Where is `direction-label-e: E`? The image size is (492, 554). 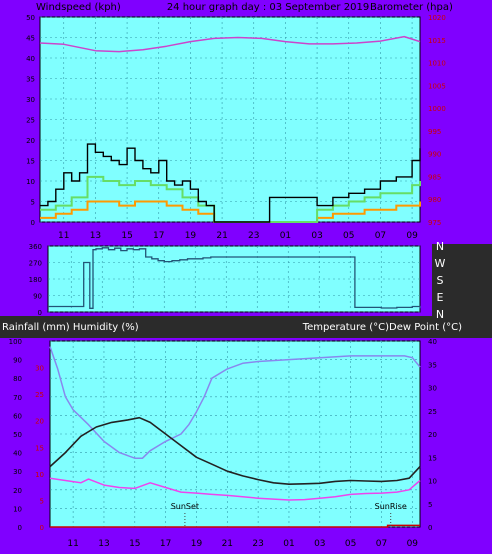 direction-label-e: E is located at coordinates (440, 297).